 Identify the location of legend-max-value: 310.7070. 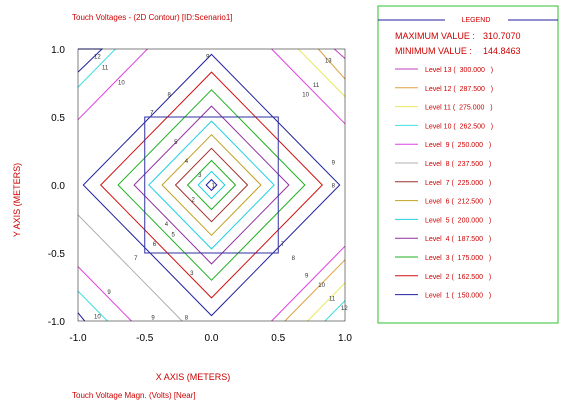
(502, 36).